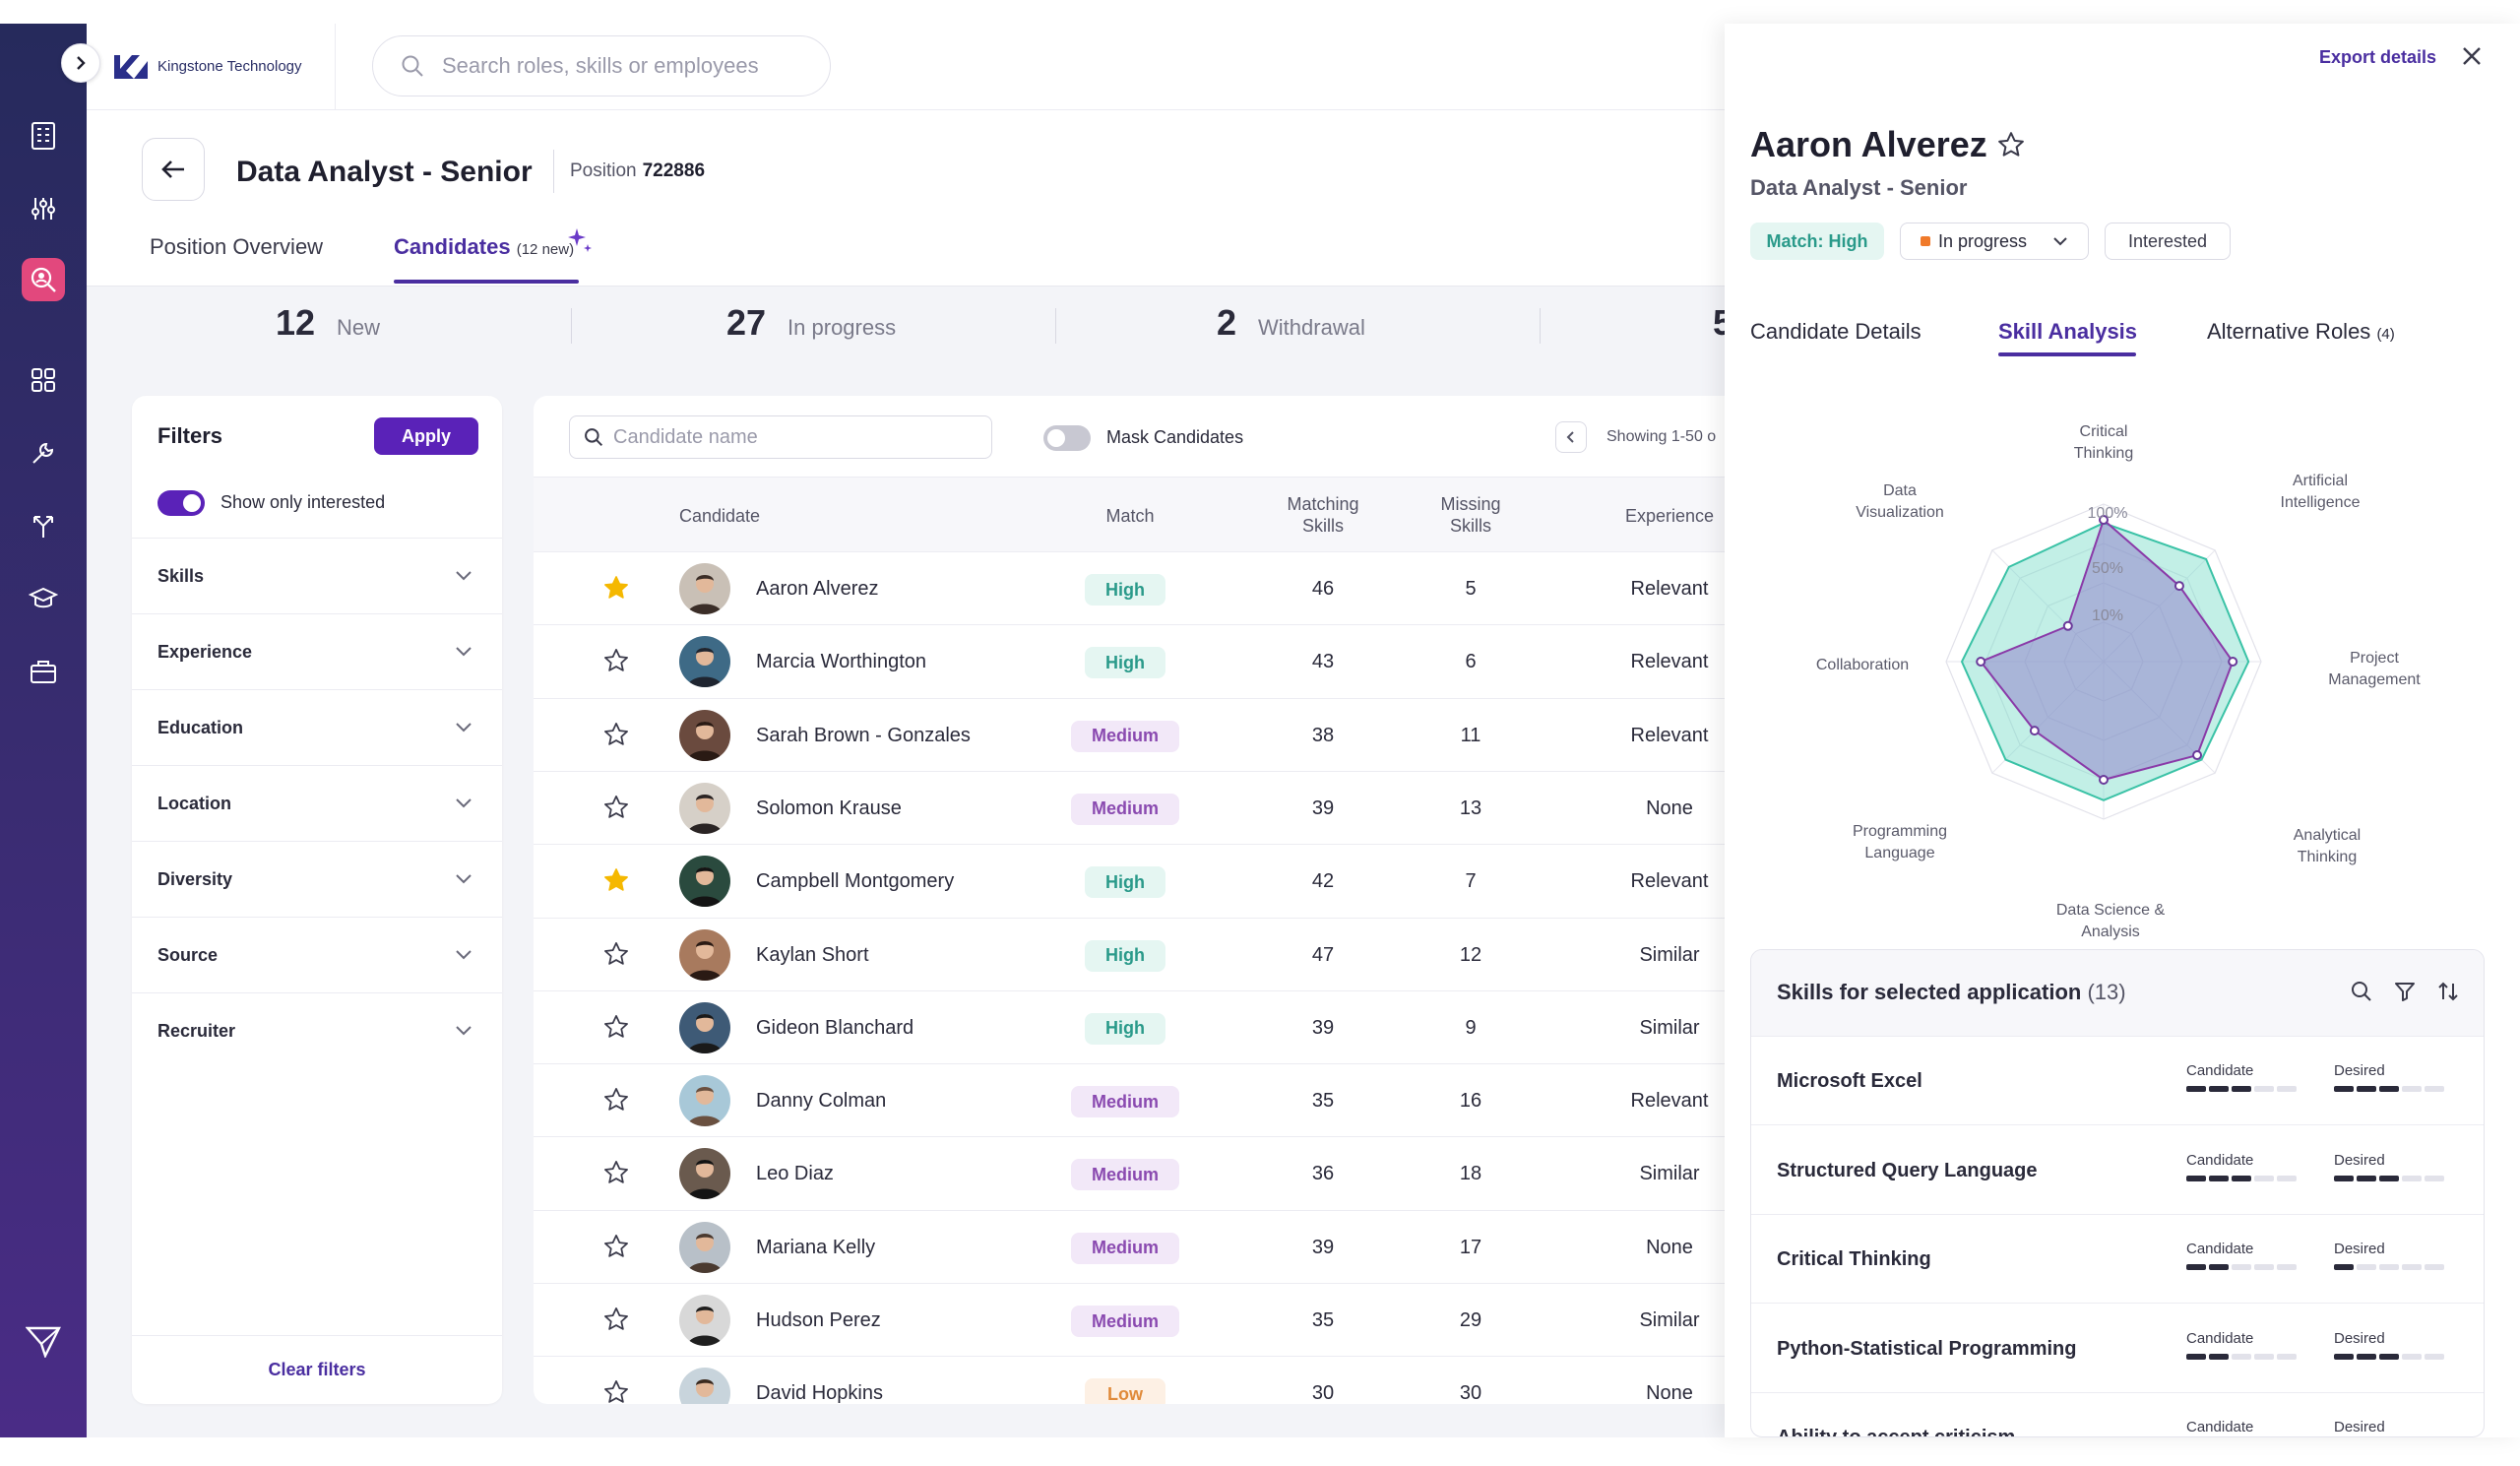  What do you see at coordinates (2472, 59) in the screenshot?
I see `close-panel-button` at bounding box center [2472, 59].